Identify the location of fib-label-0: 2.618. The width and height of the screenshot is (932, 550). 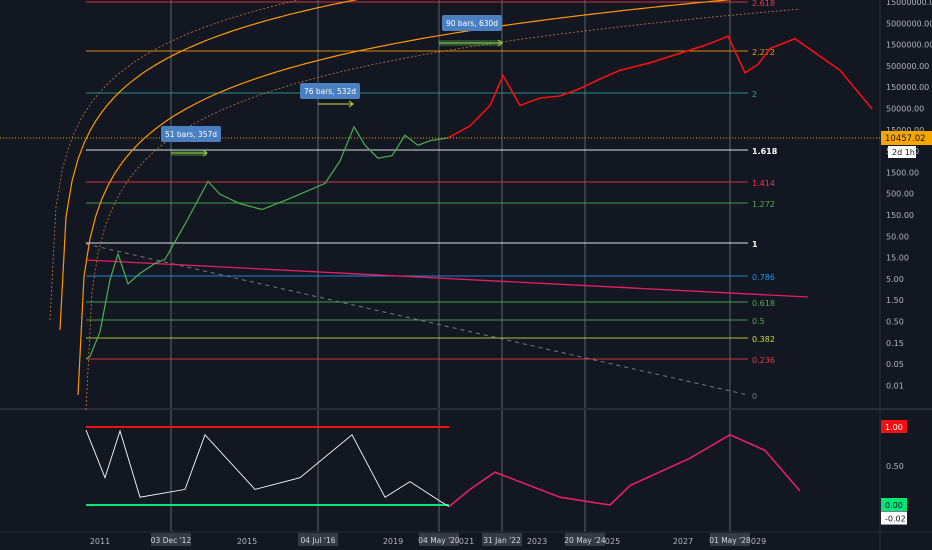
(763, 4).